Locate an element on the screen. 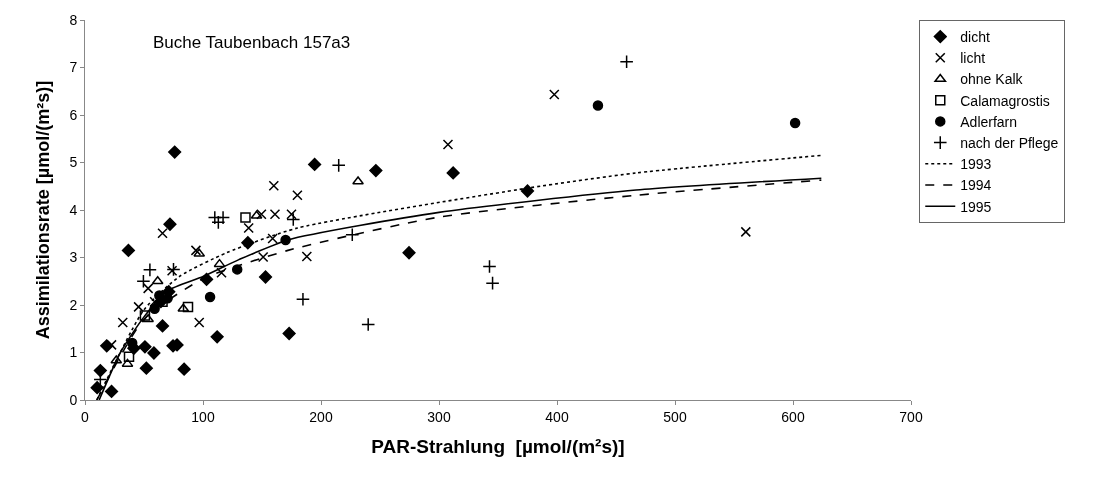  y-tick-label: 6 is located at coordinates (73, 114).